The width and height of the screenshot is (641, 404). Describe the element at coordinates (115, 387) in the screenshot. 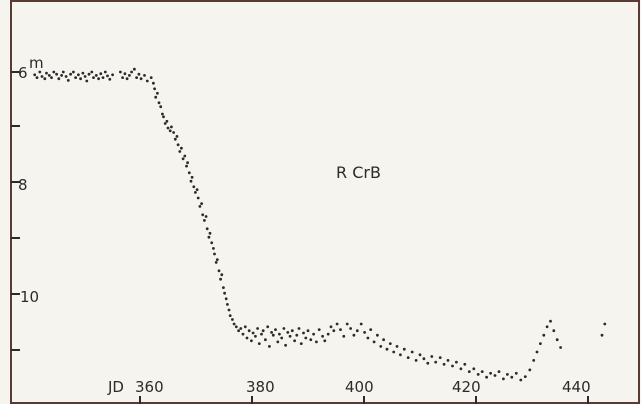

I see `x-prefix-label: JD` at that location.